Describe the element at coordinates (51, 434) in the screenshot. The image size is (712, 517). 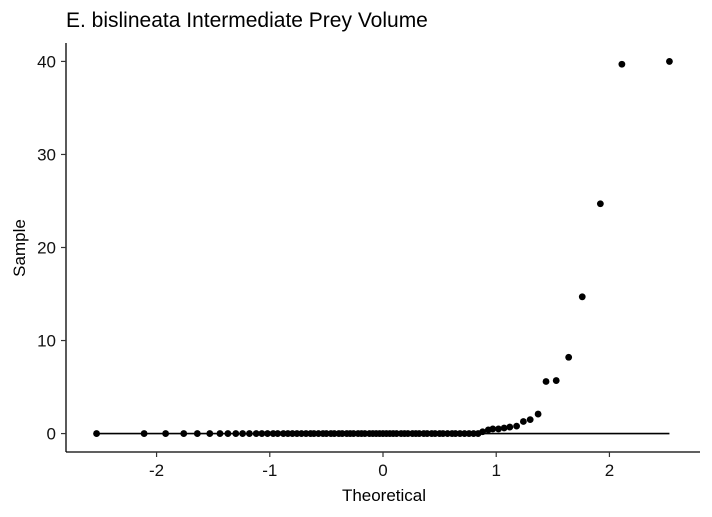
I see `y-tick-label: 0` at that location.